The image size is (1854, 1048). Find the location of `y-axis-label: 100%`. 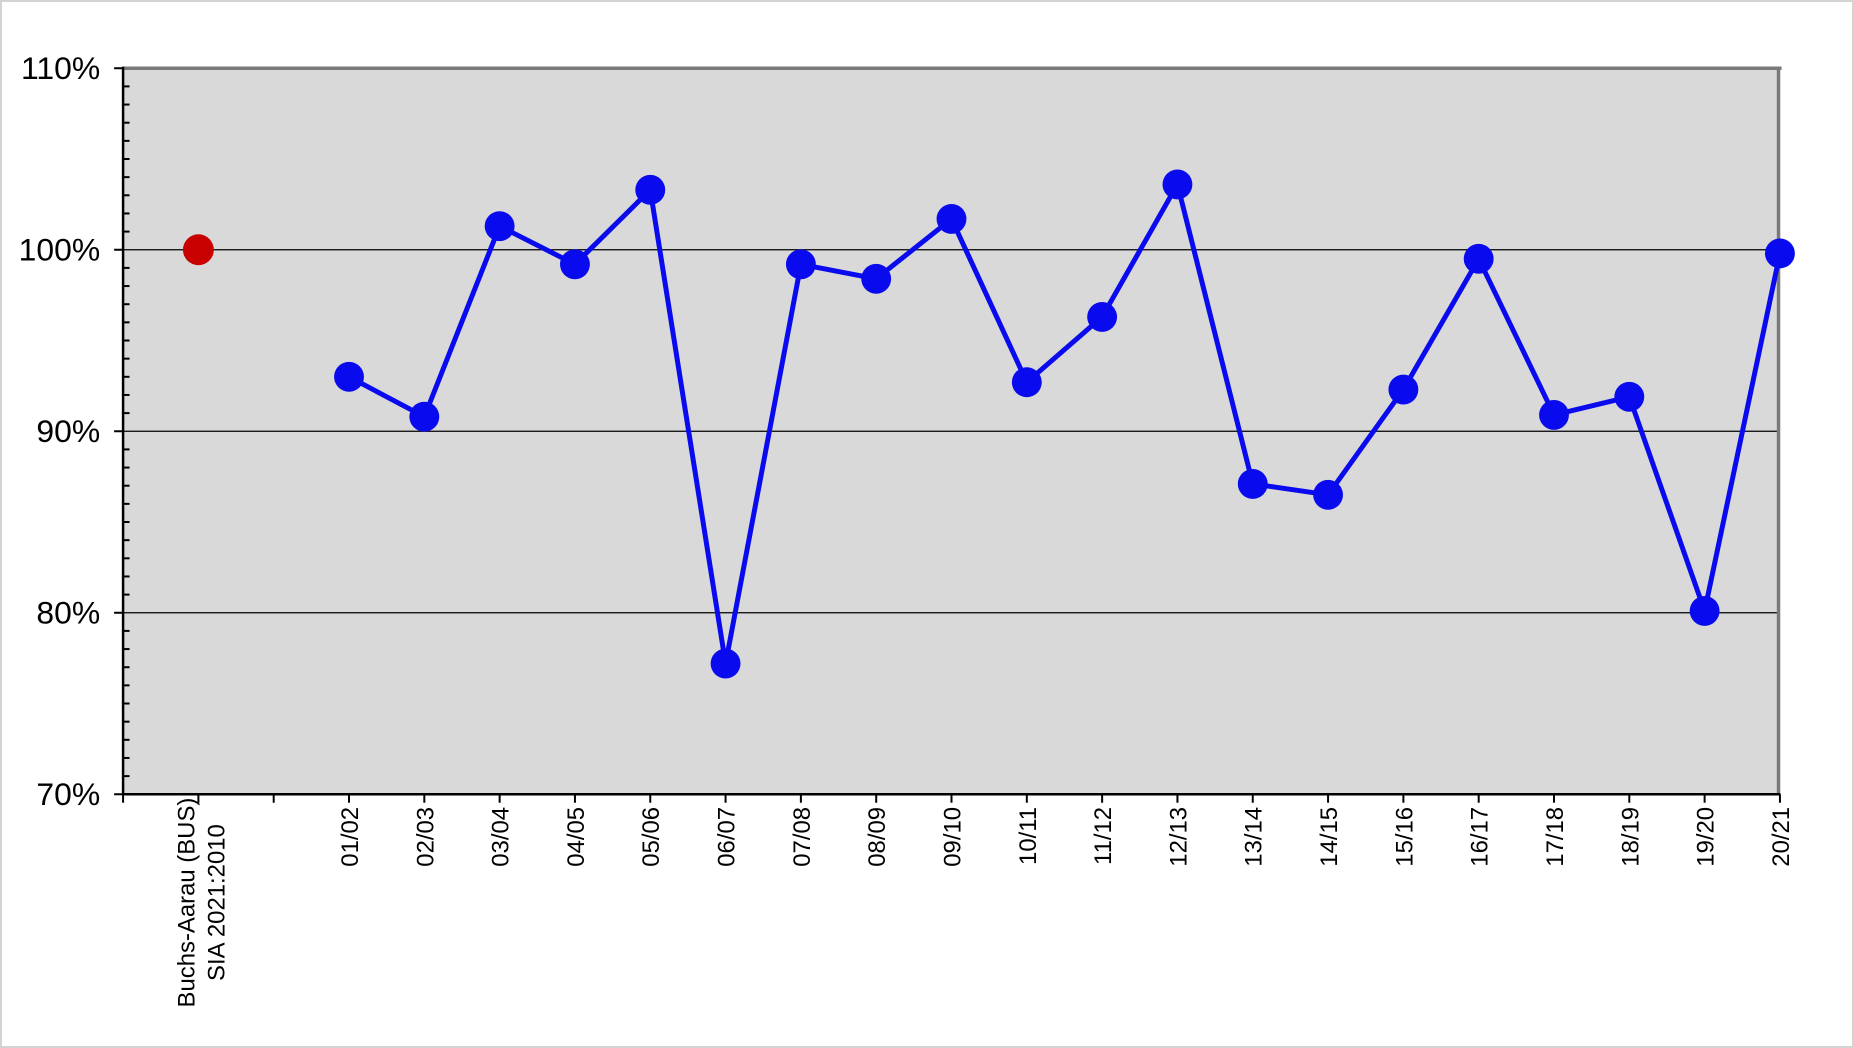

y-axis-label: 100% is located at coordinates (59, 250).